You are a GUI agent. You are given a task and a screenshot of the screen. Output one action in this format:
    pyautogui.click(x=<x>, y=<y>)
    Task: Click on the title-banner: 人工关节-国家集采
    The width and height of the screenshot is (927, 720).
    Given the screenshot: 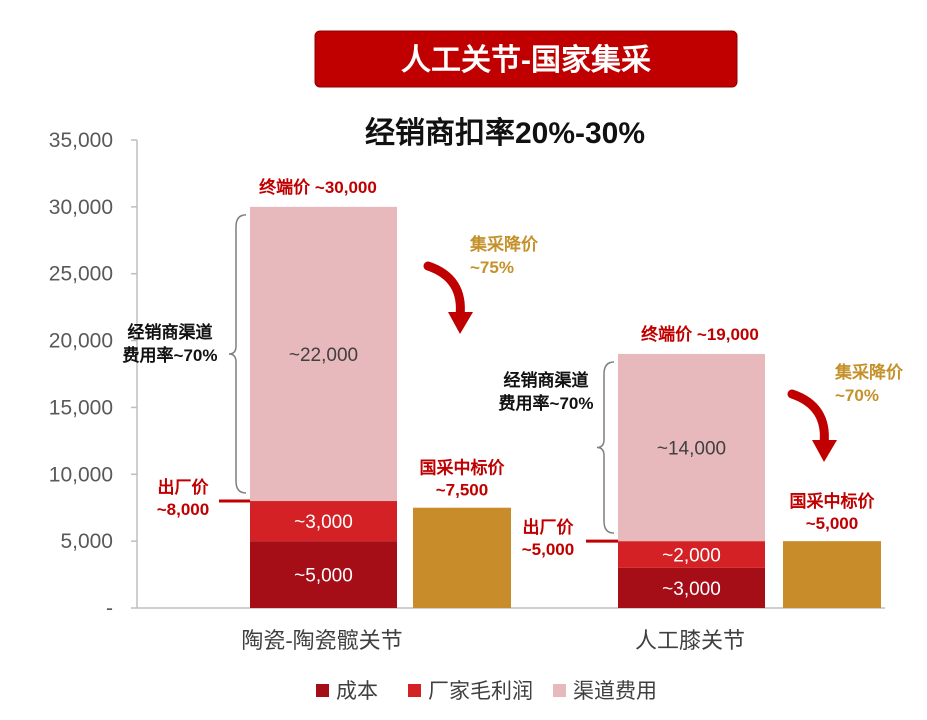 What is the action you would take?
    pyautogui.click(x=526, y=59)
    